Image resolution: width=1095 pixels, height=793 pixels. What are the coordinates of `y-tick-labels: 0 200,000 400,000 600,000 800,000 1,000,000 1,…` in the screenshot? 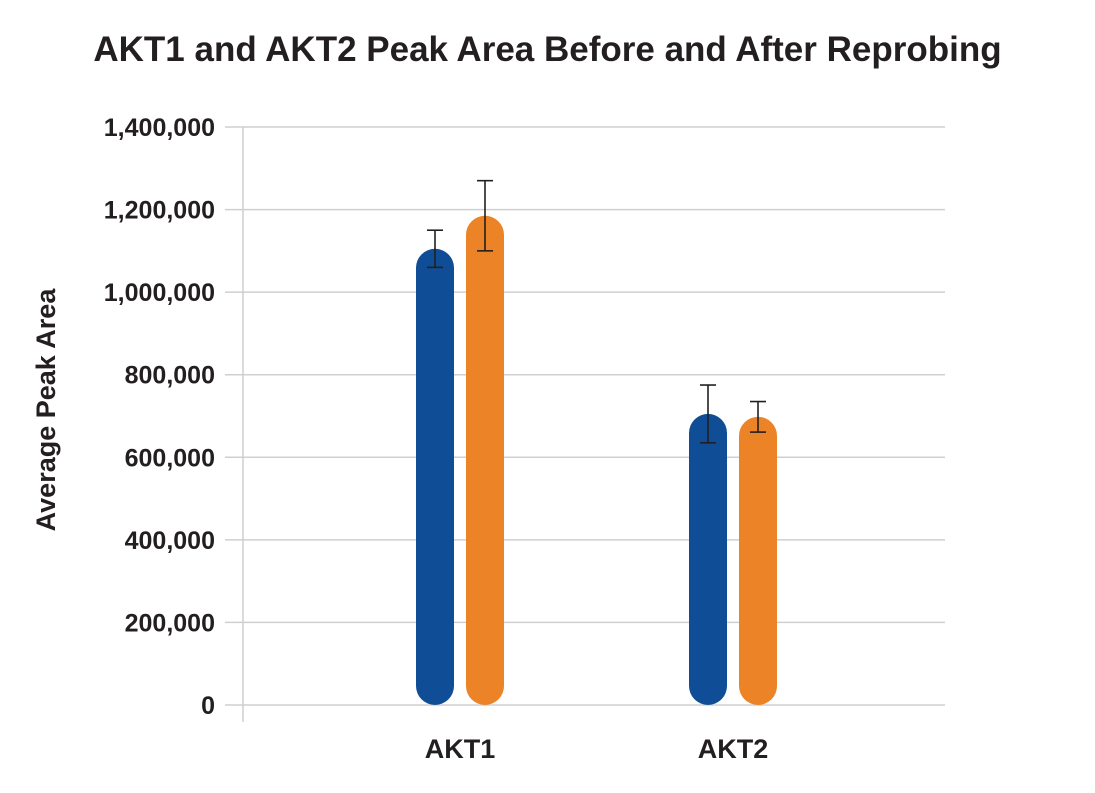 It's located at (159, 417).